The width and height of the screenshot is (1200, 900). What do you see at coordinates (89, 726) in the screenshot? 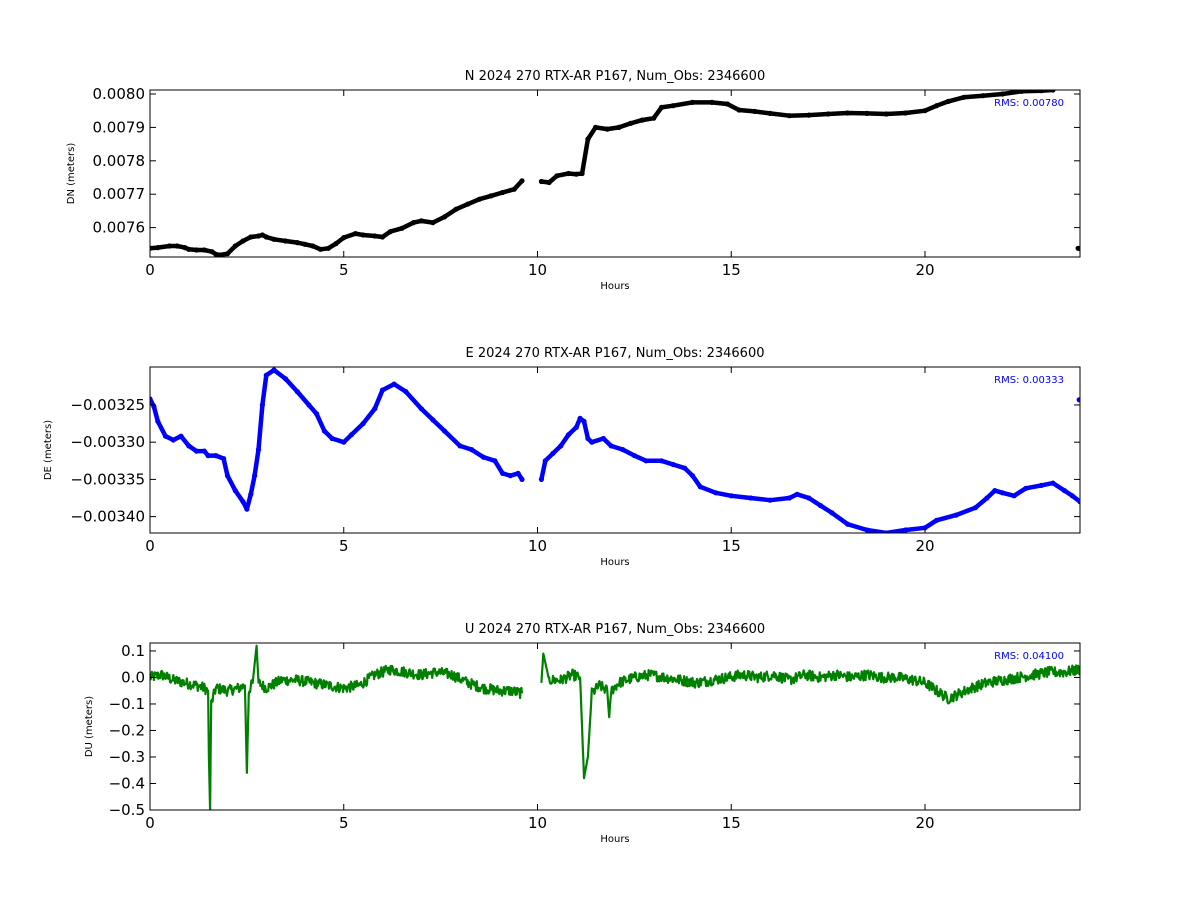
I see `y-axis-label: DU (meters)` at bounding box center [89, 726].